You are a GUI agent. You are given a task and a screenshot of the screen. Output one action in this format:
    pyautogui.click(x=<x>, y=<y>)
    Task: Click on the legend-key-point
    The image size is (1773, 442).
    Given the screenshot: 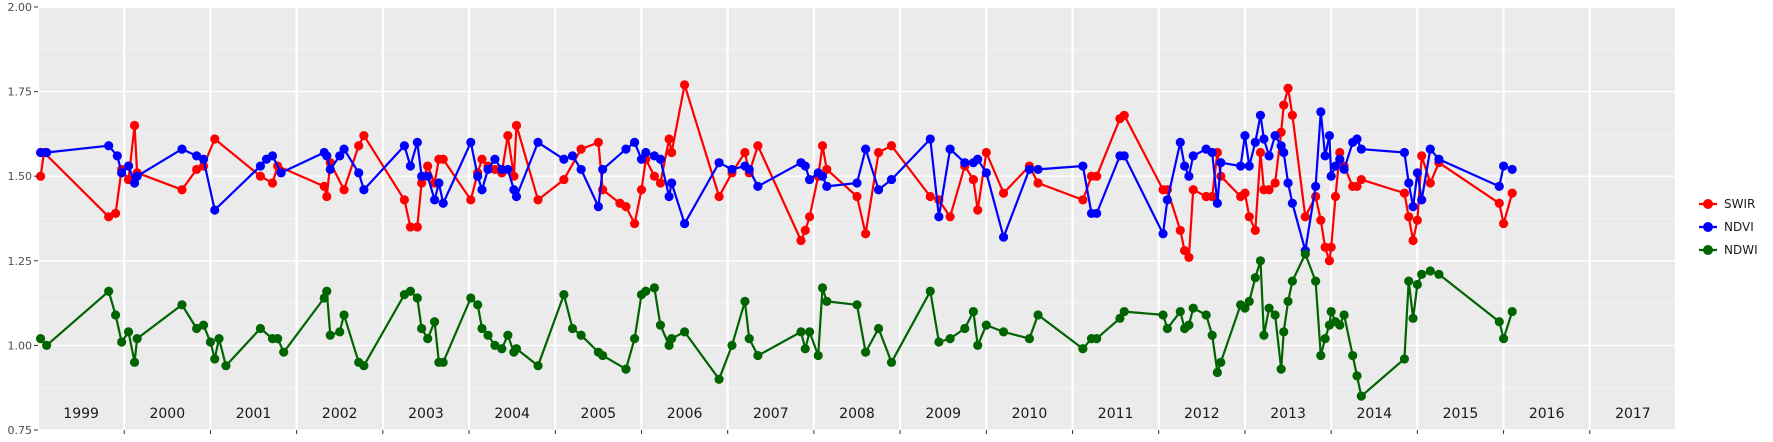 What is the action you would take?
    pyautogui.click(x=1708, y=227)
    